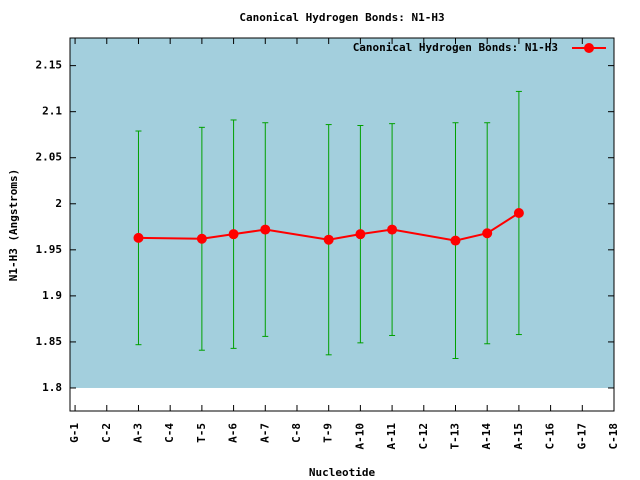 This screenshot has width=640, height=480. Describe the element at coordinates (264, 433) in the screenshot. I see `x-tick-label: A-7` at that location.